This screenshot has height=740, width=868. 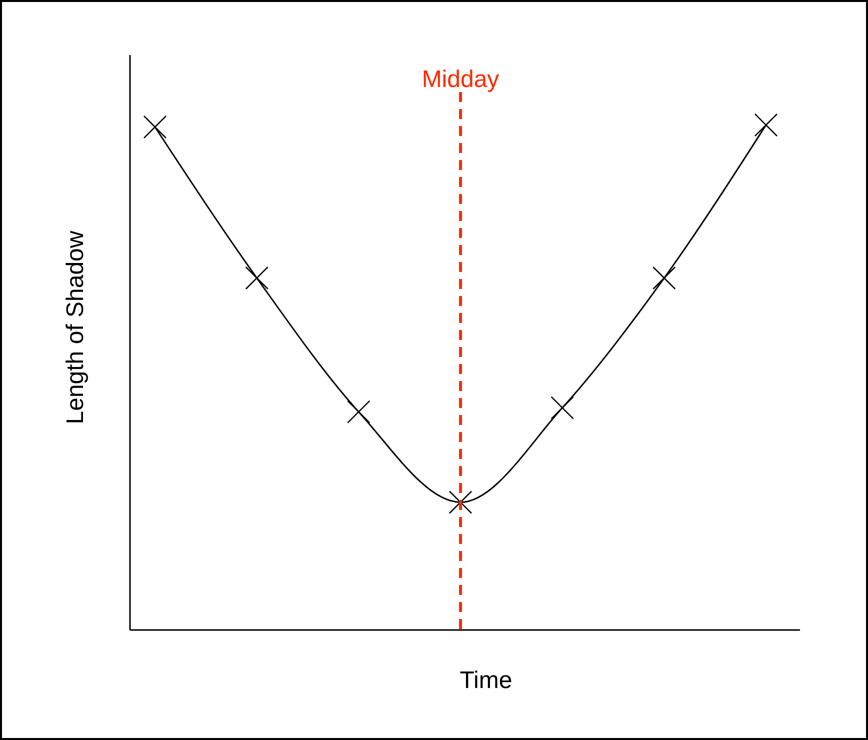 I want to click on text: Midday, so click(x=461, y=79).